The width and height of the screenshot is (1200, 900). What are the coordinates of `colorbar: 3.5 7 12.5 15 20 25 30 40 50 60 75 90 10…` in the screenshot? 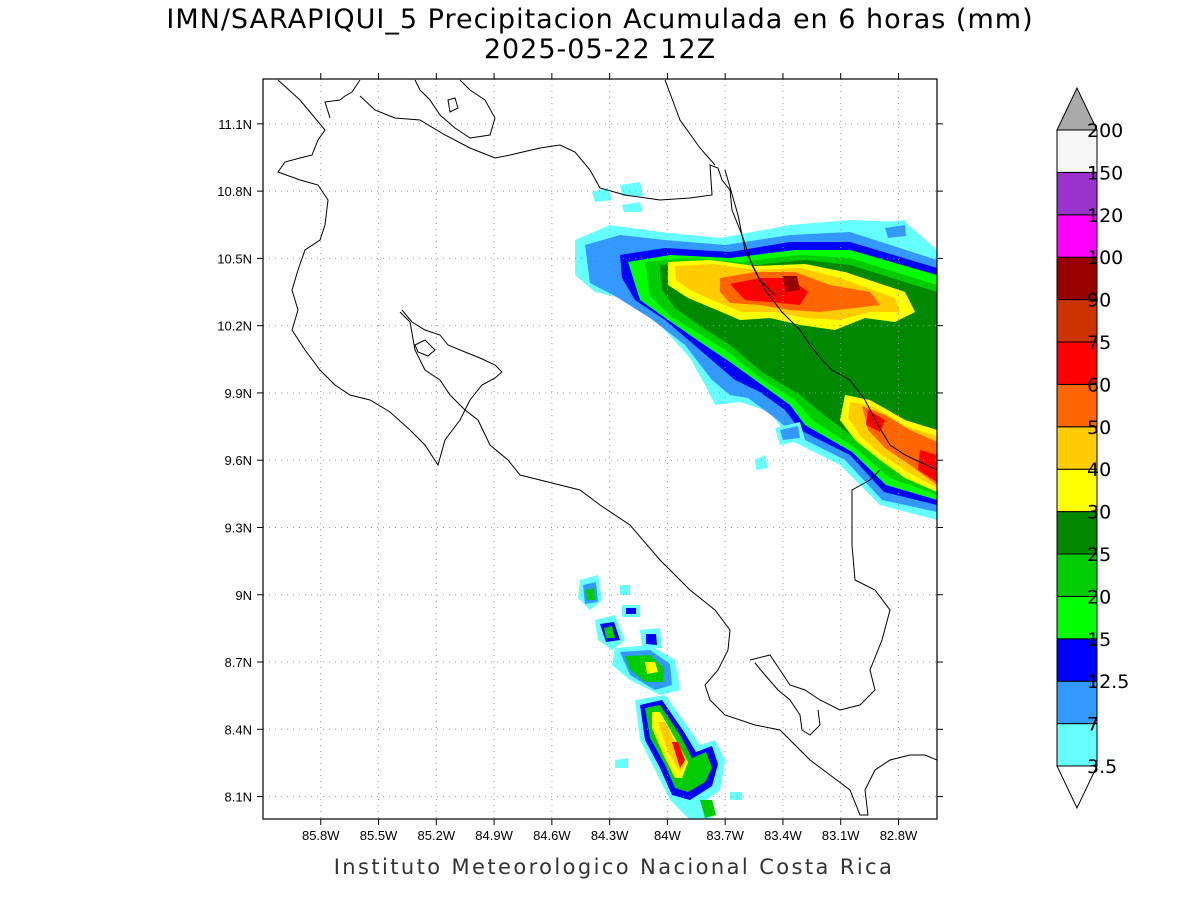 It's located at (1092, 448).